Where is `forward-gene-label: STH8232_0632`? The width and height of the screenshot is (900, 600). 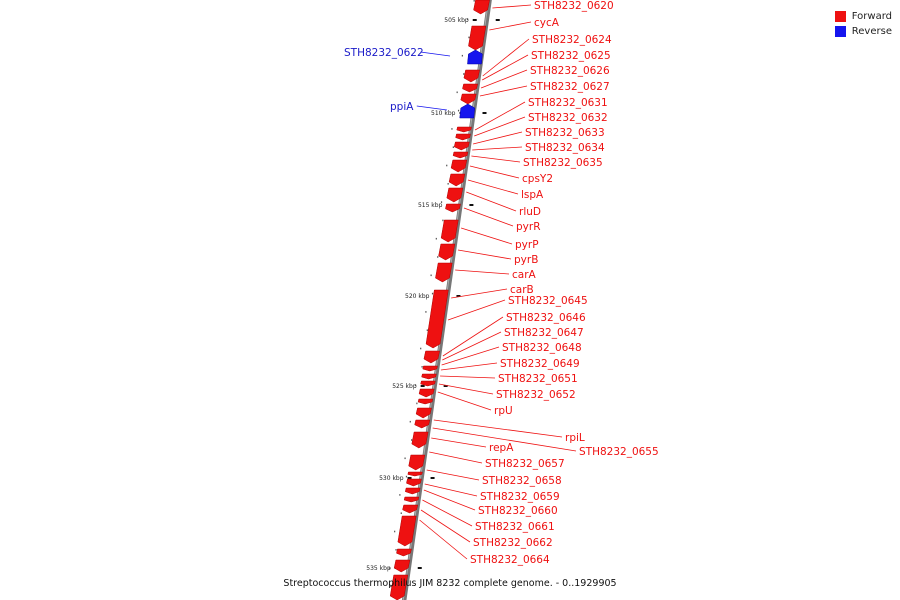 forward-gene-label: STH8232_0632 is located at coordinates (568, 118).